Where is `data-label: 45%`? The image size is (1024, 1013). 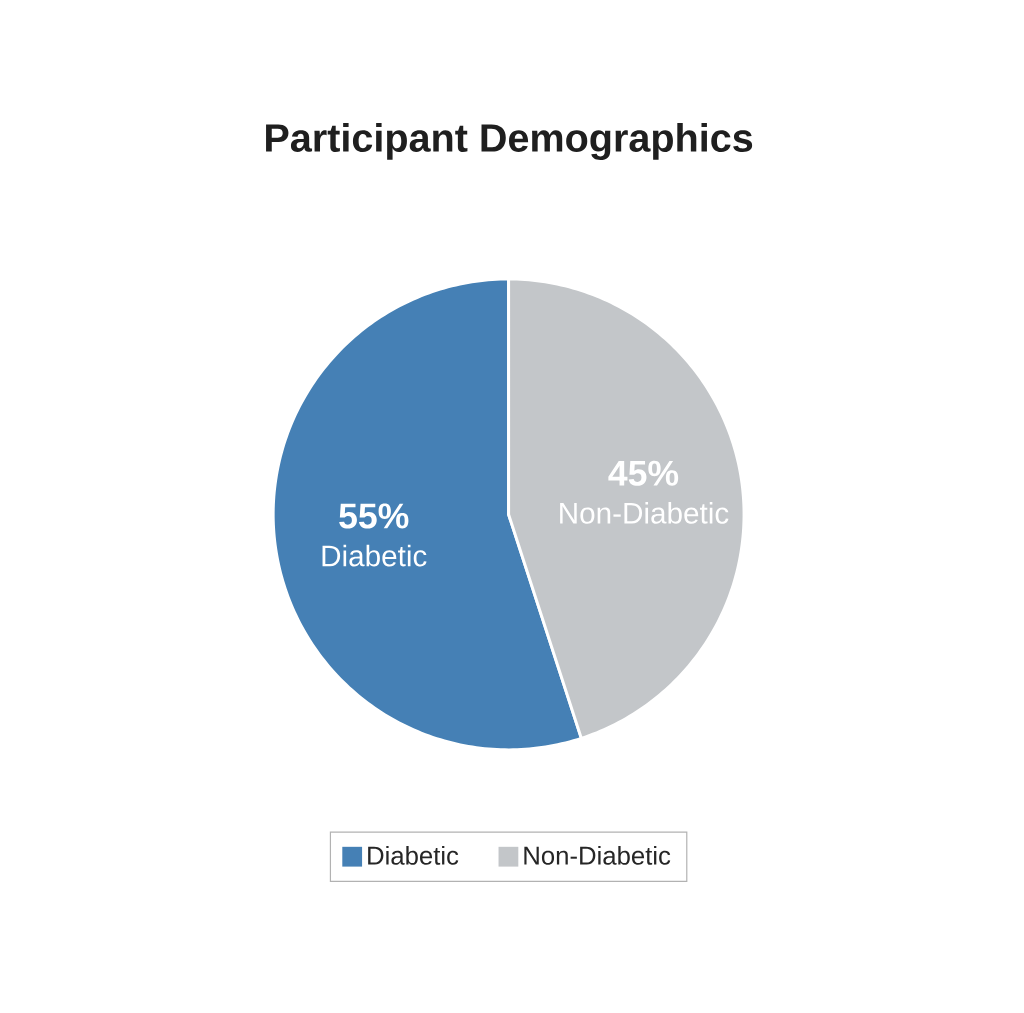
data-label: 45% is located at coordinates (643, 473).